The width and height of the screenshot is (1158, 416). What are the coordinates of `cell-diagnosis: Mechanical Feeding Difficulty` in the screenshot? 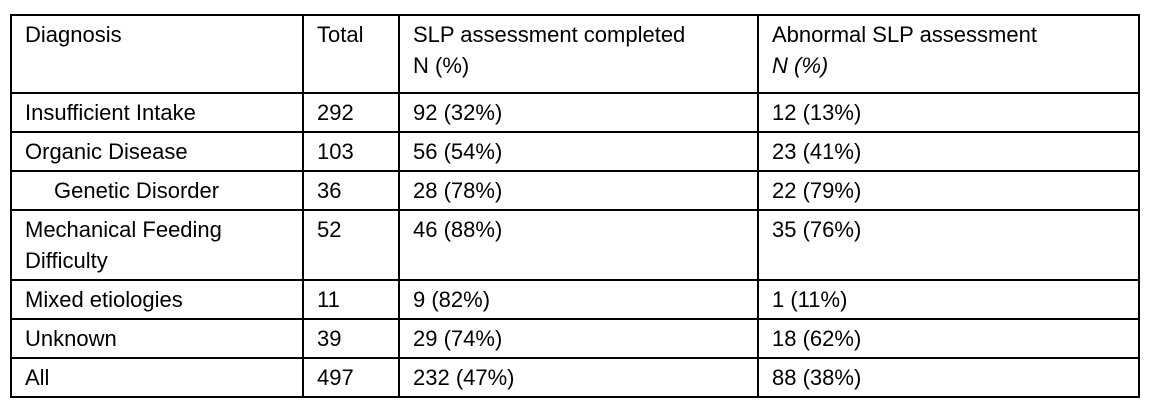 It's located at (157, 245).